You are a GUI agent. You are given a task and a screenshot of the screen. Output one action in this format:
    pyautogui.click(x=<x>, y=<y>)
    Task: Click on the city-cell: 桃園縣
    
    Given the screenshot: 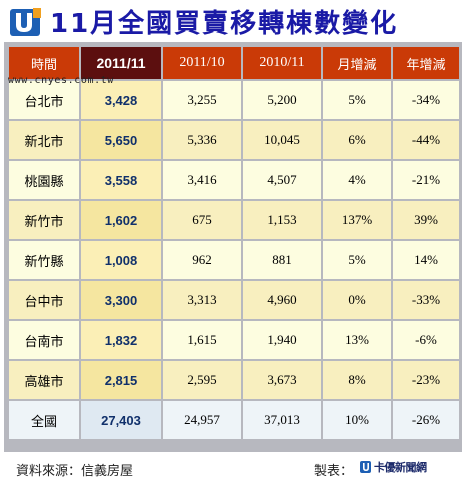 What is the action you would take?
    pyautogui.click(x=44, y=180)
    